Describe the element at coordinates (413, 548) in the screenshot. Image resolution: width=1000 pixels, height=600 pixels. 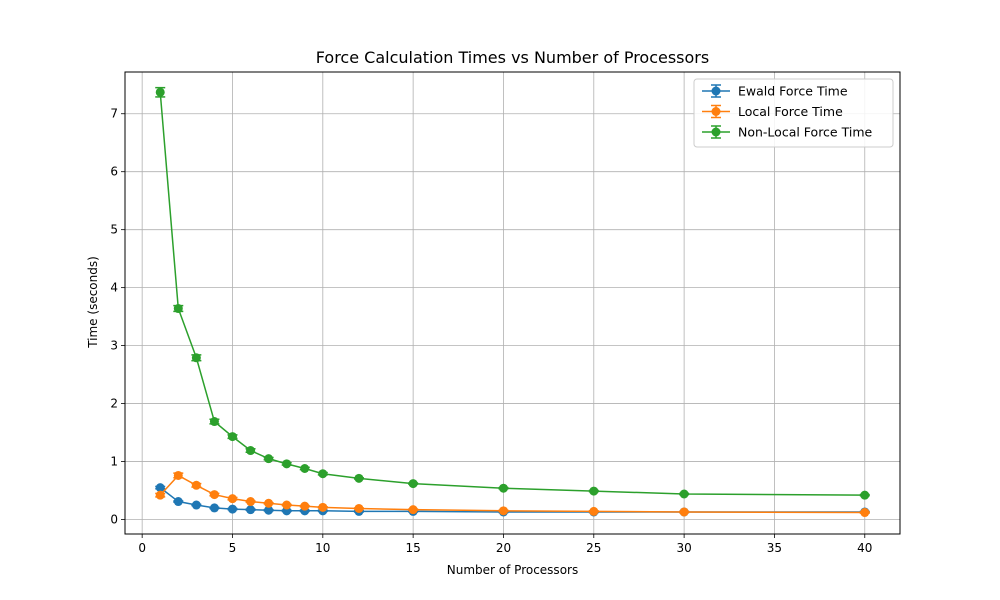
I see `x-tick-label: 15` at that location.